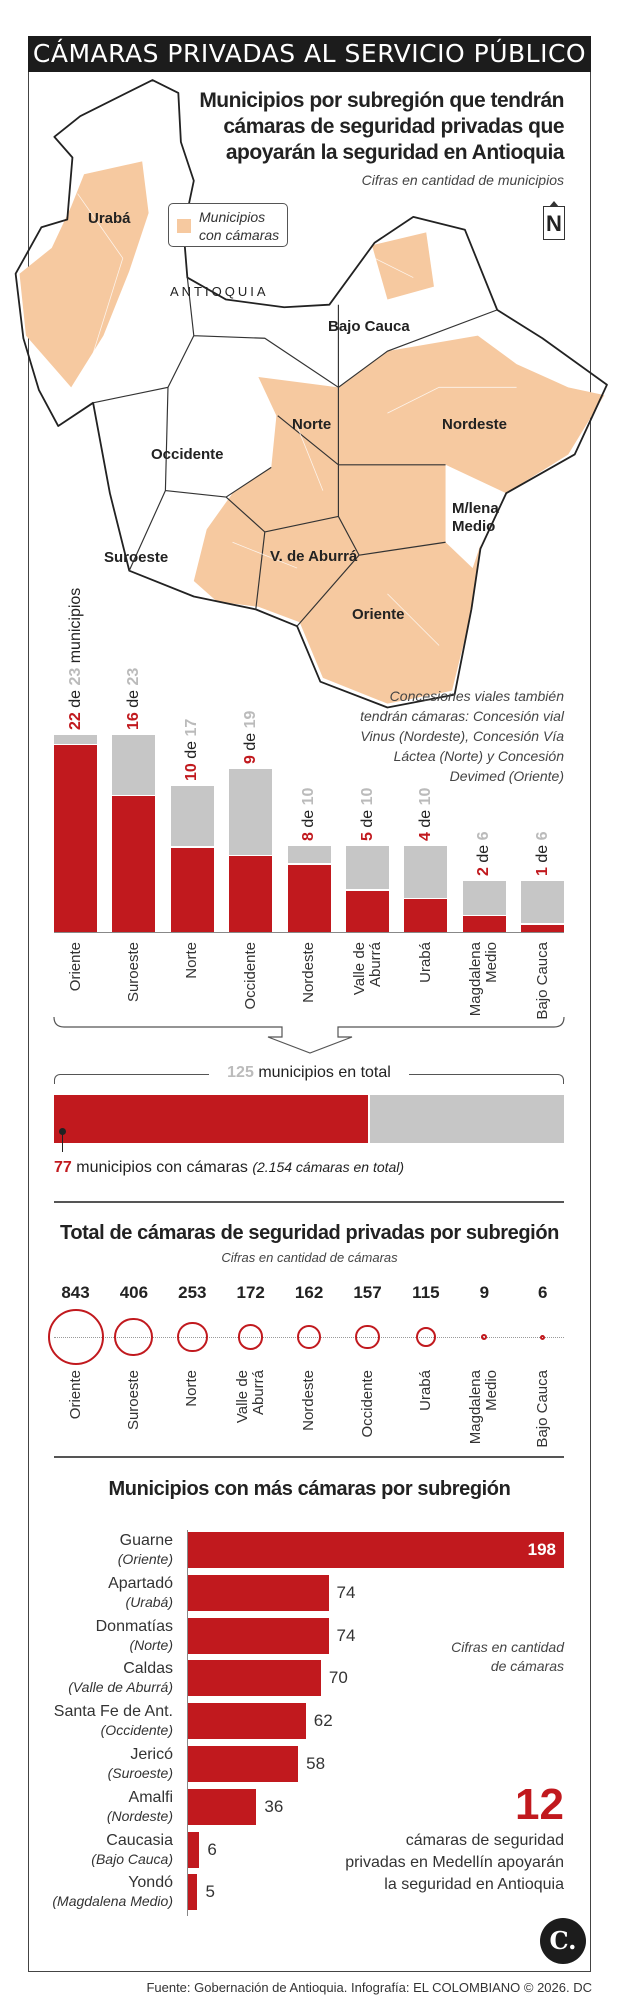  What do you see at coordinates (527, 1666) in the screenshot?
I see `note-line: de cámaras` at bounding box center [527, 1666].